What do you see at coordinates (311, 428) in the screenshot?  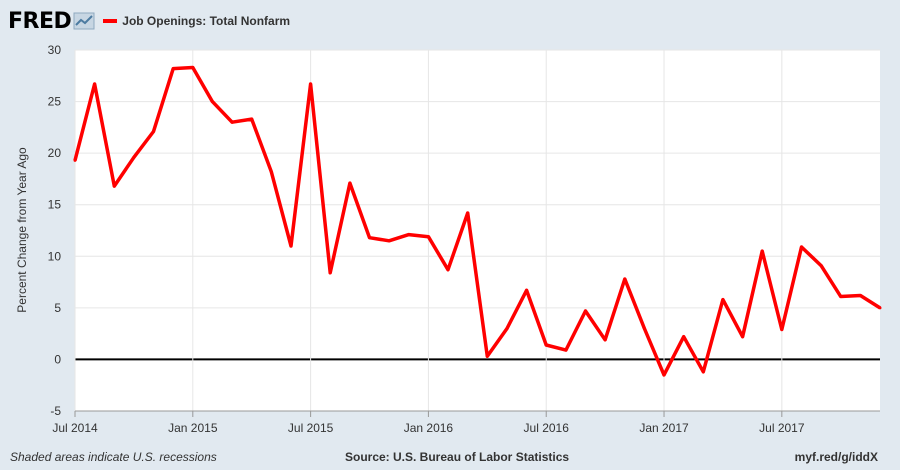 I see `x-tick-label: Jul 2015` at bounding box center [311, 428].